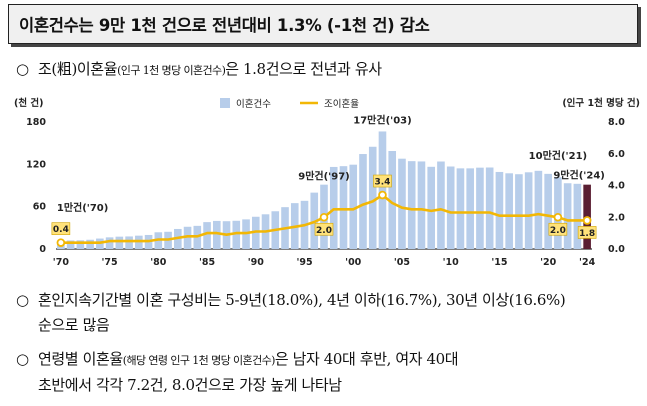 Image resolution: width=647 pixels, height=406 pixels. What do you see at coordinates (616, 186) in the screenshot?
I see `right-tick-label: 4.0` at bounding box center [616, 186].